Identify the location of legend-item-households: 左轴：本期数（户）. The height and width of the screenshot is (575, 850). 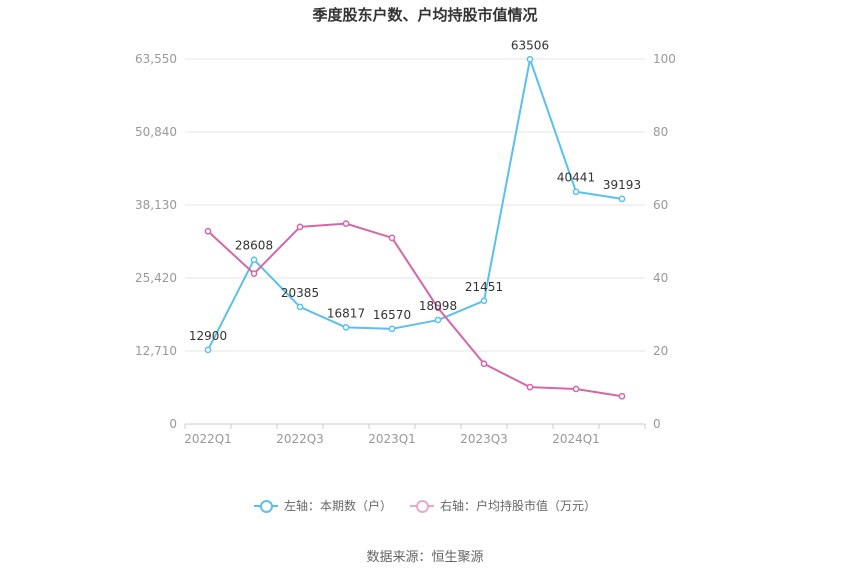
(322, 505).